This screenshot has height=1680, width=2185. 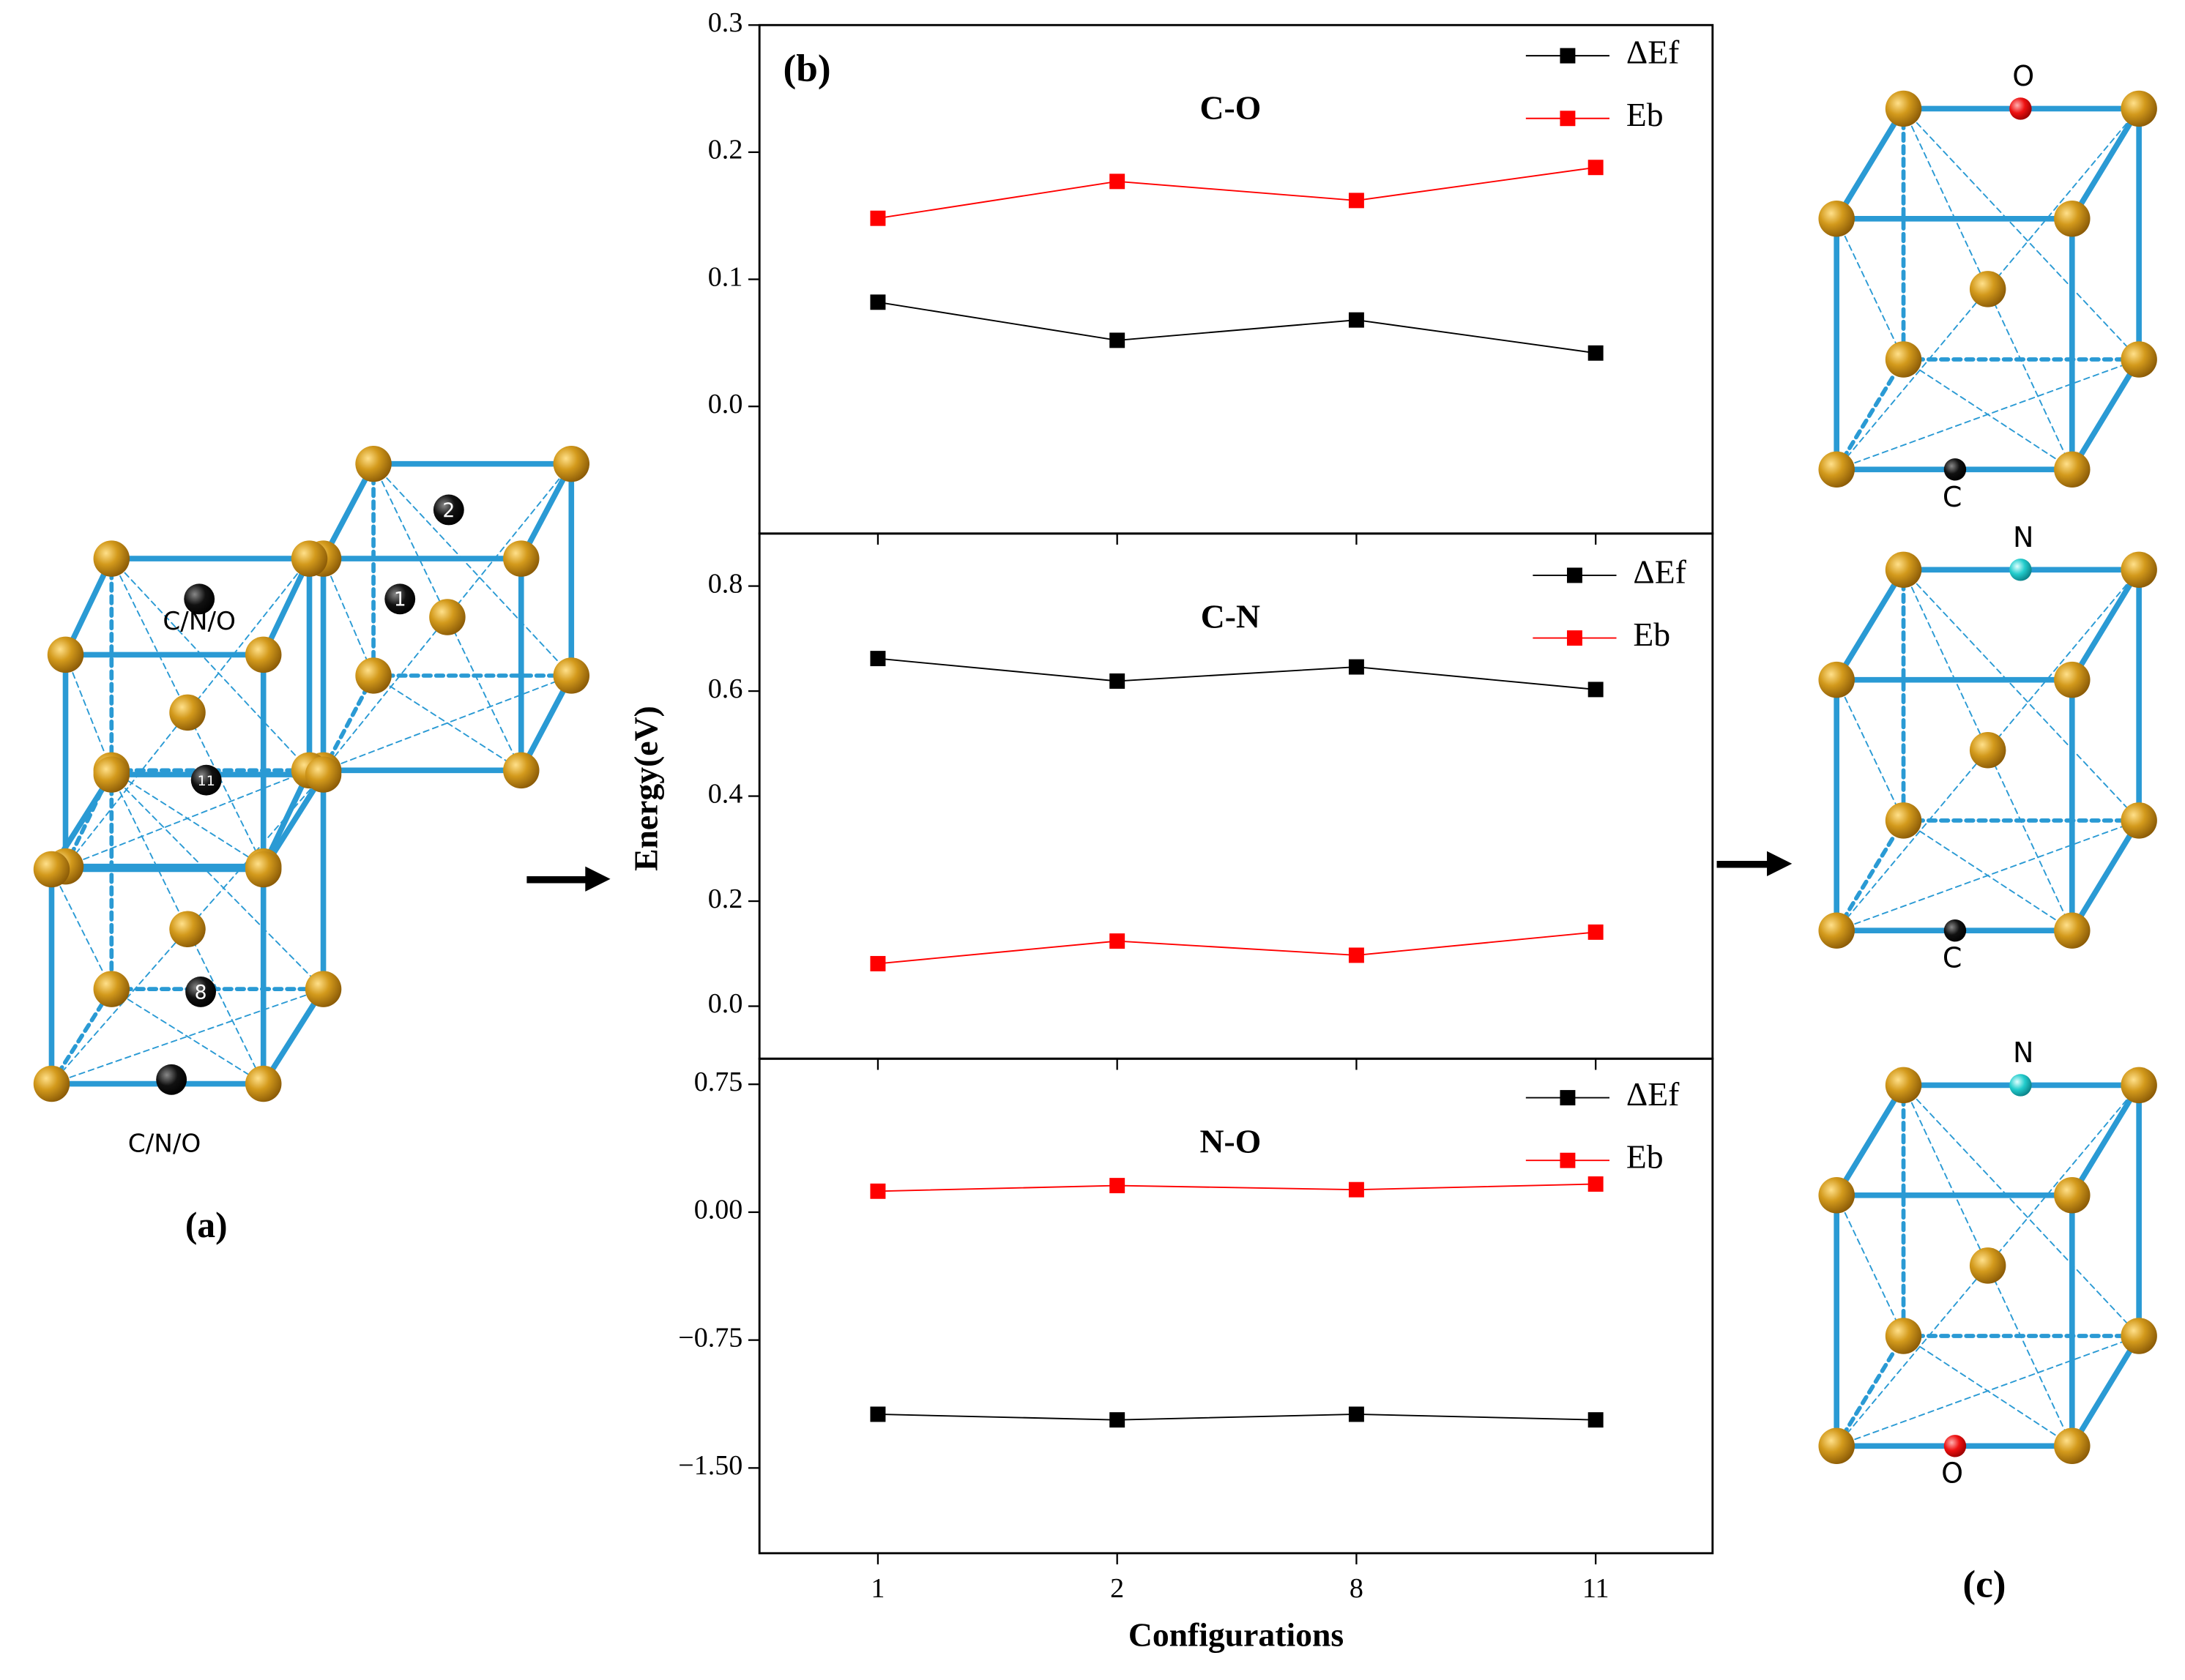 What do you see at coordinates (725, 793) in the screenshot?
I see `y-tick-label: 0.4` at bounding box center [725, 793].